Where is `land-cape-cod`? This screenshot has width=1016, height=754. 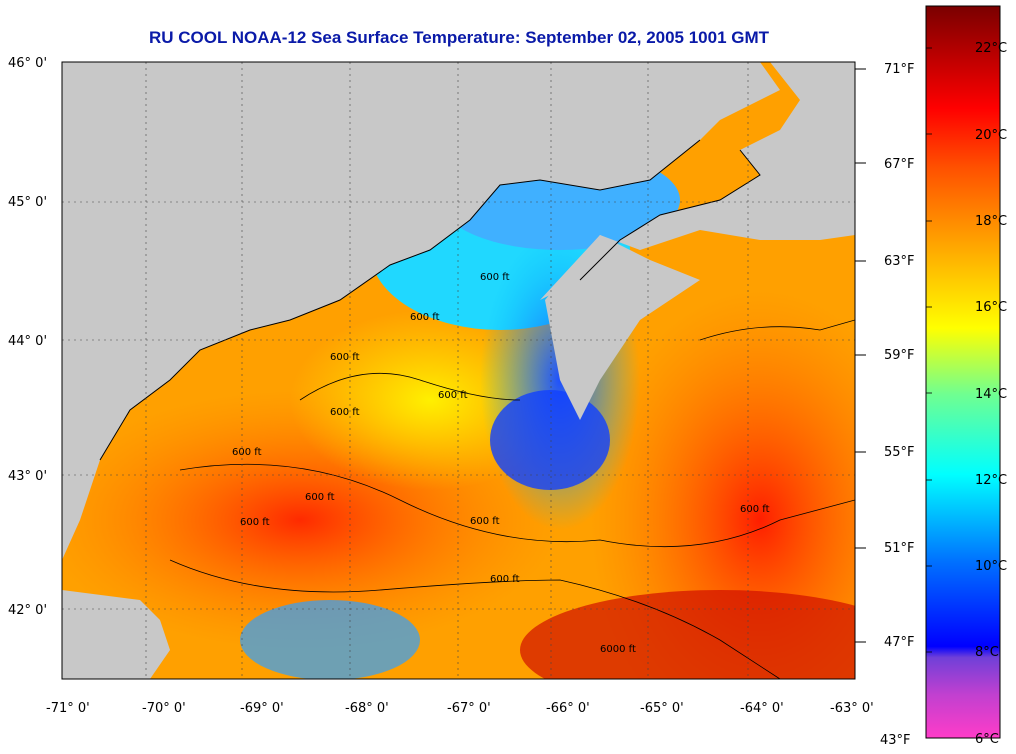 land-cape-cod is located at coordinates (116, 634).